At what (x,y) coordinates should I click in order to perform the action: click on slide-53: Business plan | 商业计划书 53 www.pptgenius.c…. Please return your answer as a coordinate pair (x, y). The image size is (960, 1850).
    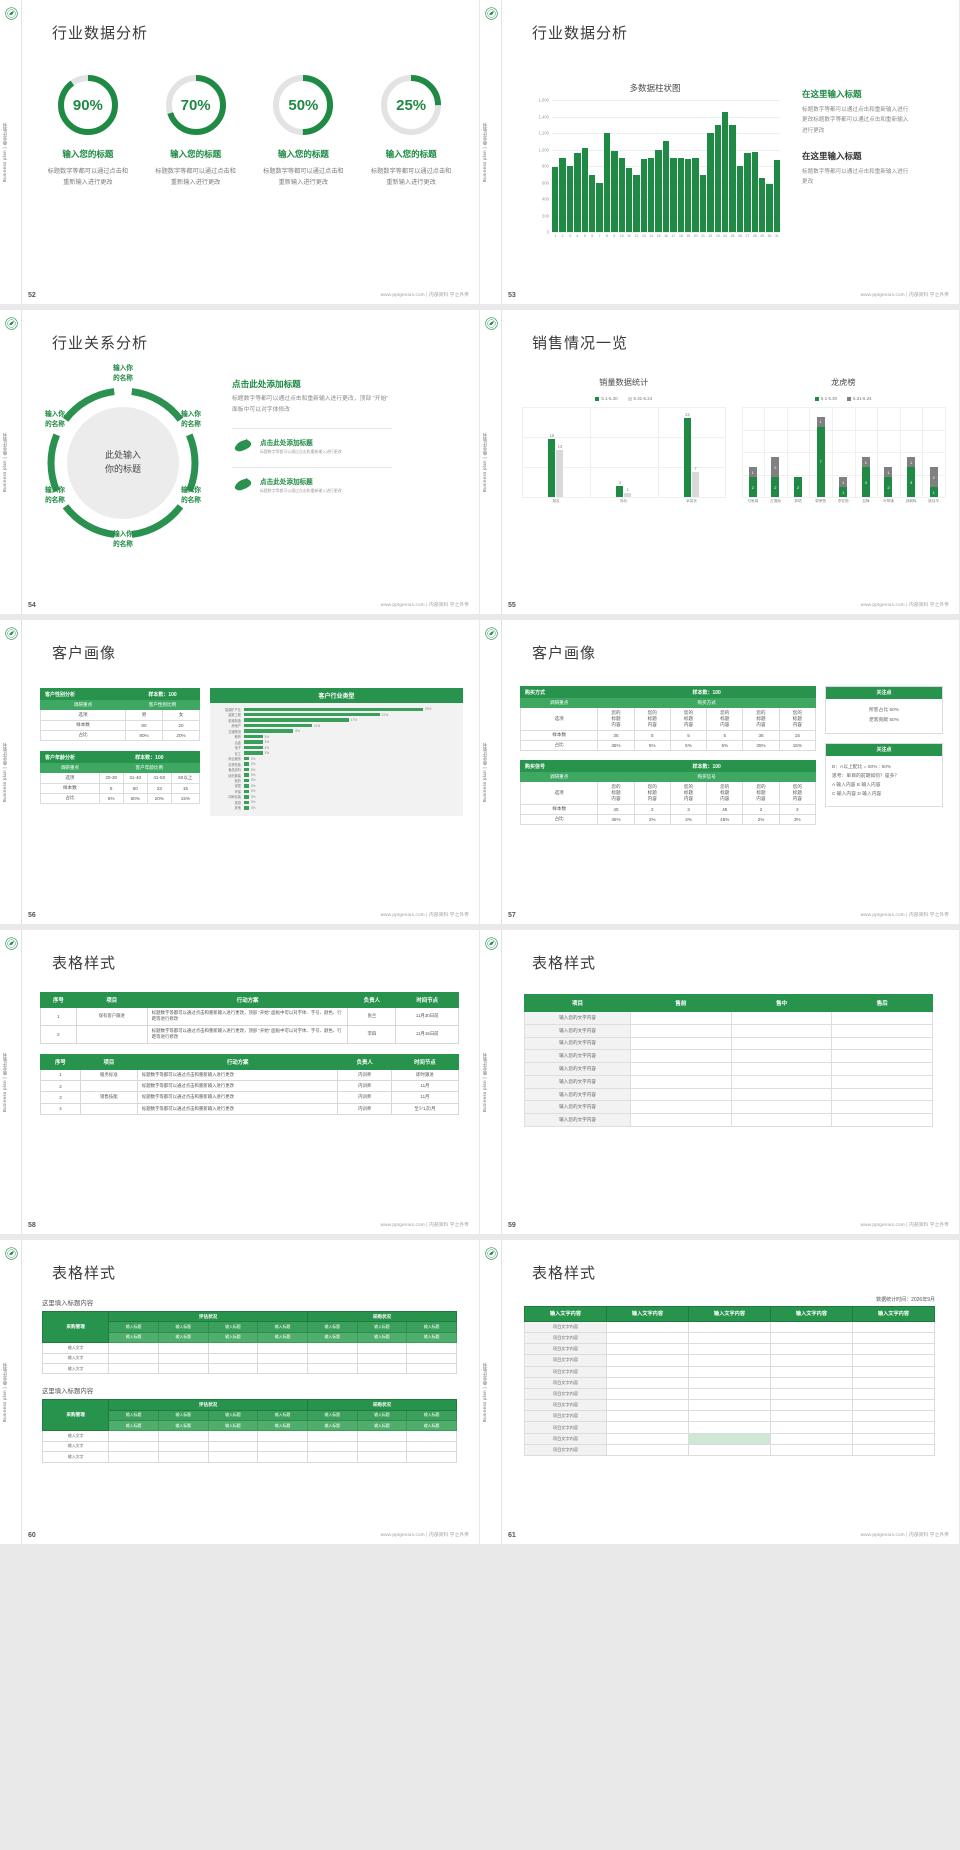
    Looking at the image, I should click on (720, 155).